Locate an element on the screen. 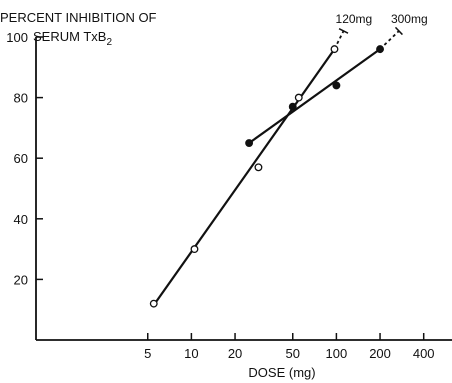 Image resolution: width=452 pixels, height=383 pixels. limit-mark-open is located at coordinates (343, 31).